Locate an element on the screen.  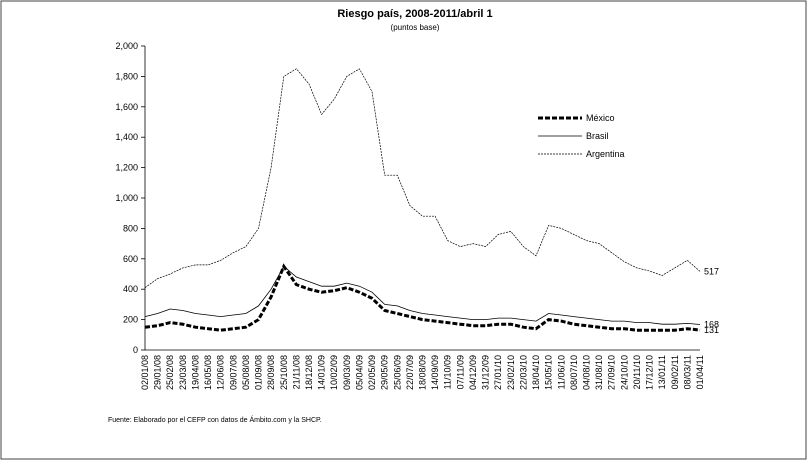
x-tick-label: 25/10/08 is located at coordinates (284, 372).